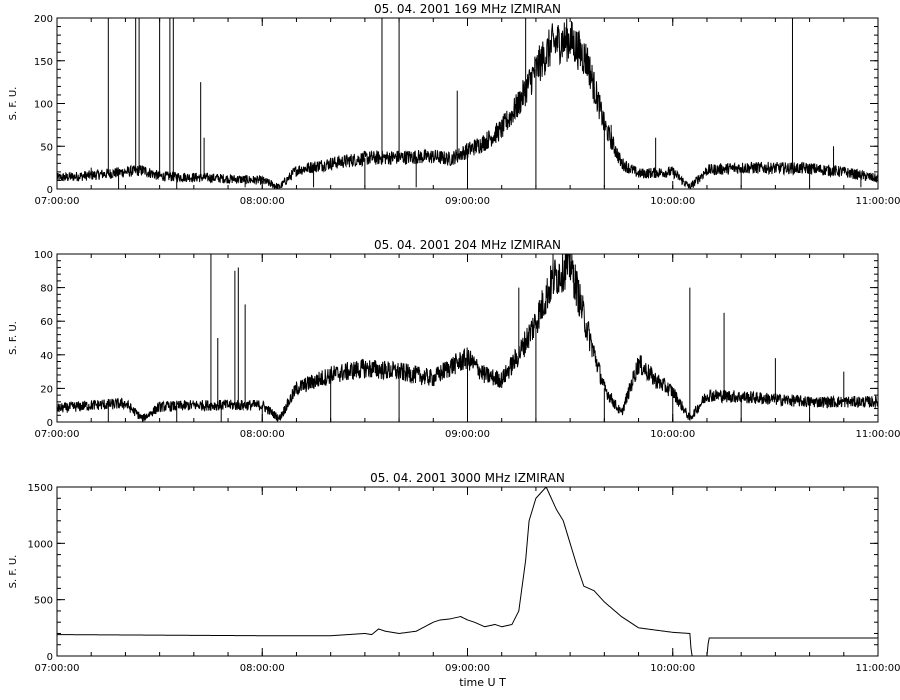  I want to click on chart-title: 05. 04. 2001 3000 MHz IZMIRAN, so click(467, 478).